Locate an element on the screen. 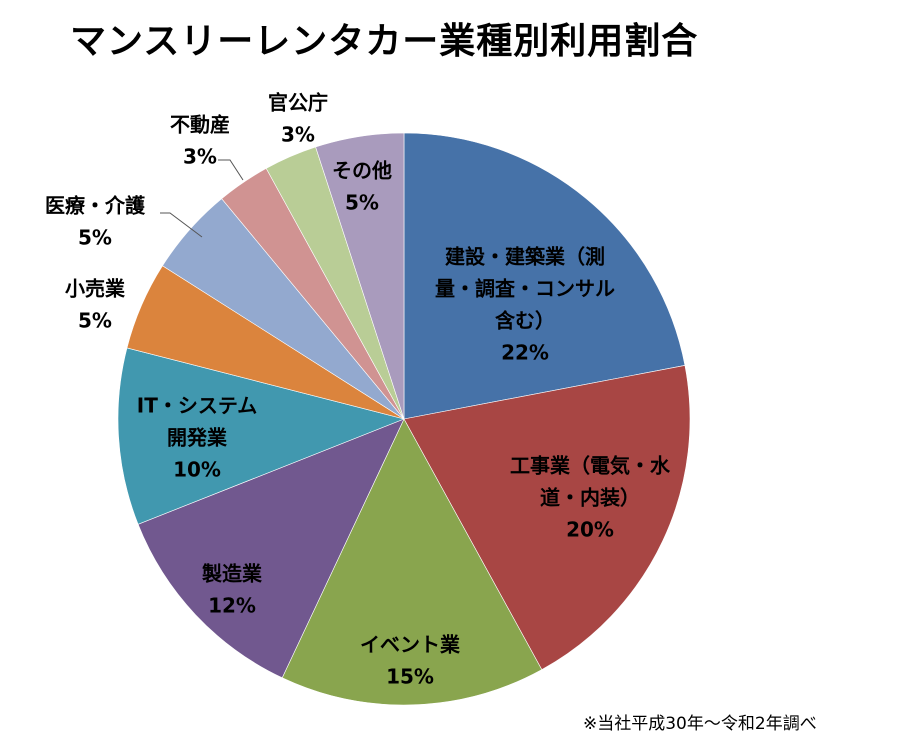  category-label: 含む） is located at coordinates (525, 321).